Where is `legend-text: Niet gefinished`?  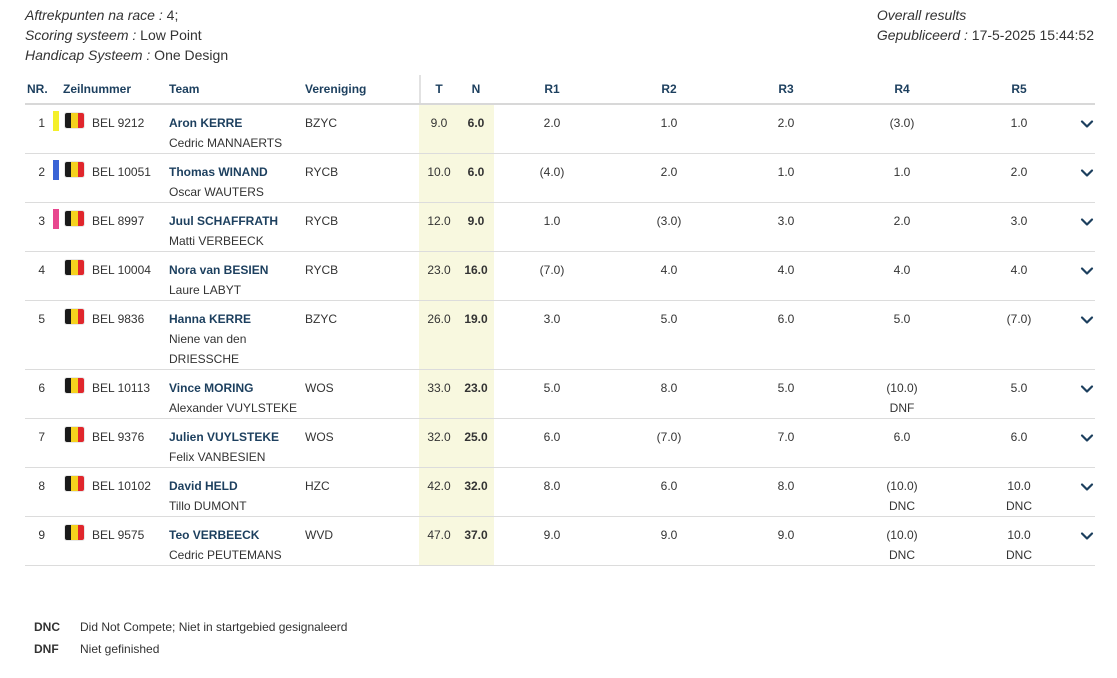 legend-text: Niet gefinished is located at coordinates (120, 649).